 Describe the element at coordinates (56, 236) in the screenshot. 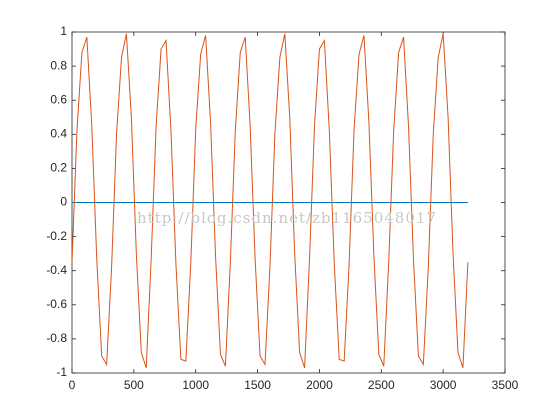

I see `y-tick-label: -0.2` at that location.